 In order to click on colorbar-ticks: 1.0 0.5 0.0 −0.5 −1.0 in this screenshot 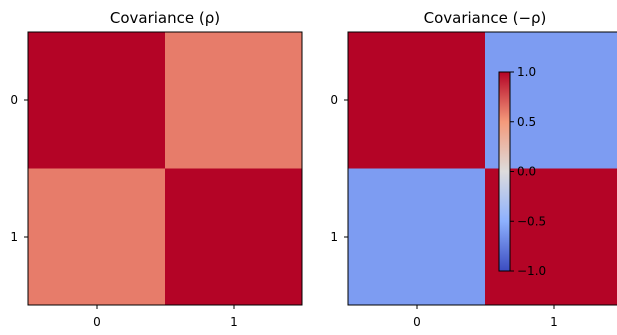, I will do `click(528, 171)`.